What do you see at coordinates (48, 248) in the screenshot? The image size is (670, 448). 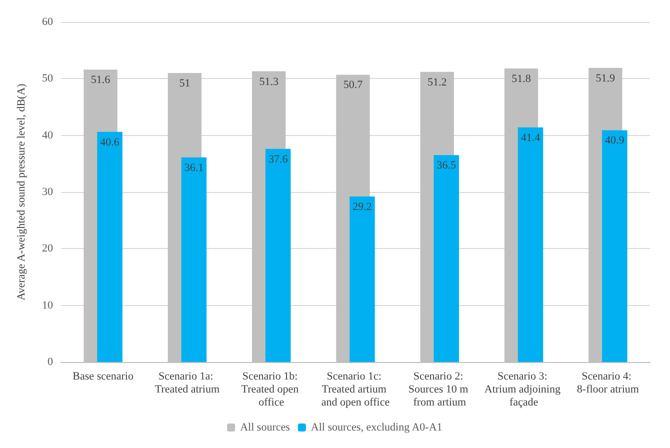 I see `y-tick-label: 20` at bounding box center [48, 248].